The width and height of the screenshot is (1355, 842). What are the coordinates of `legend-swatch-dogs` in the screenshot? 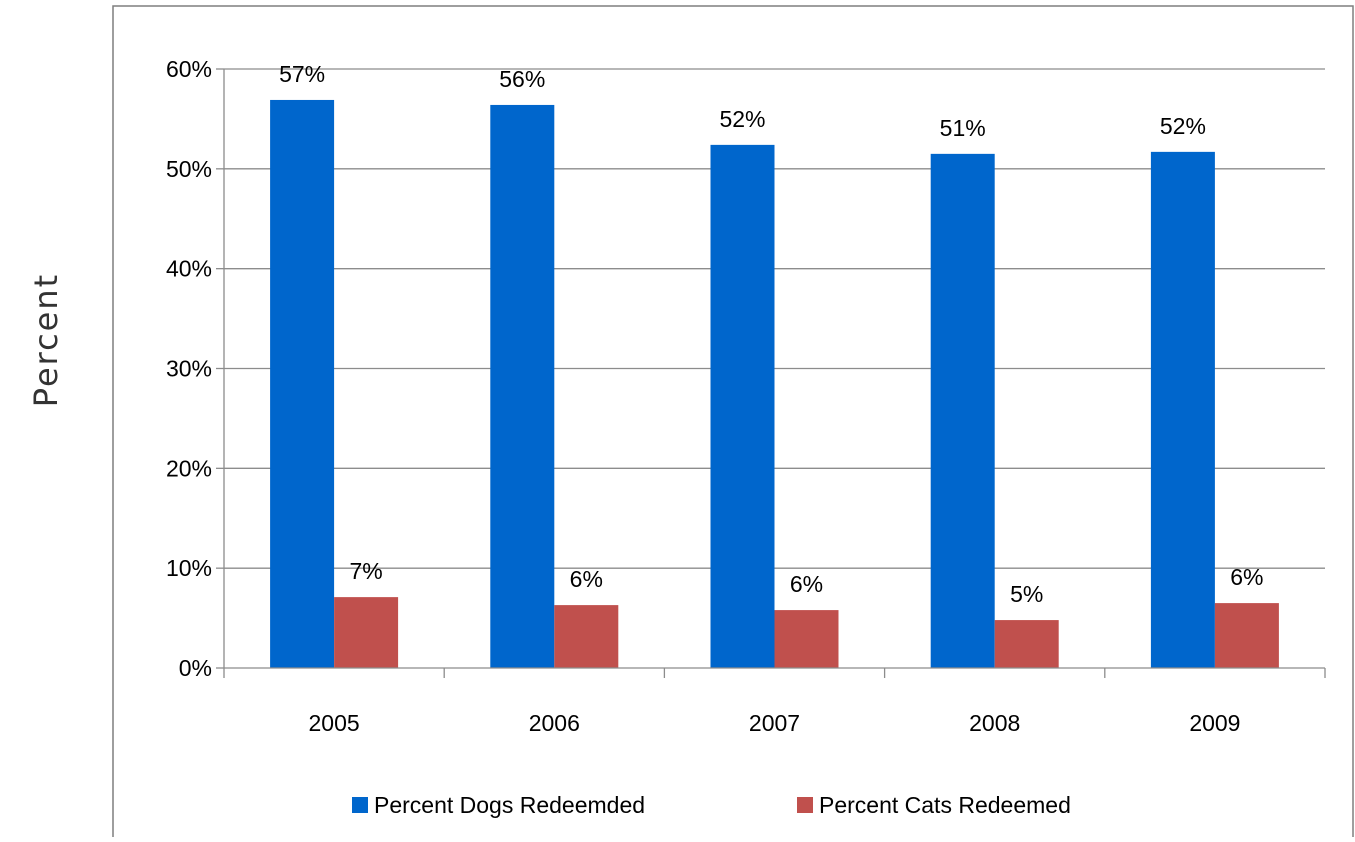 It's located at (360, 805).